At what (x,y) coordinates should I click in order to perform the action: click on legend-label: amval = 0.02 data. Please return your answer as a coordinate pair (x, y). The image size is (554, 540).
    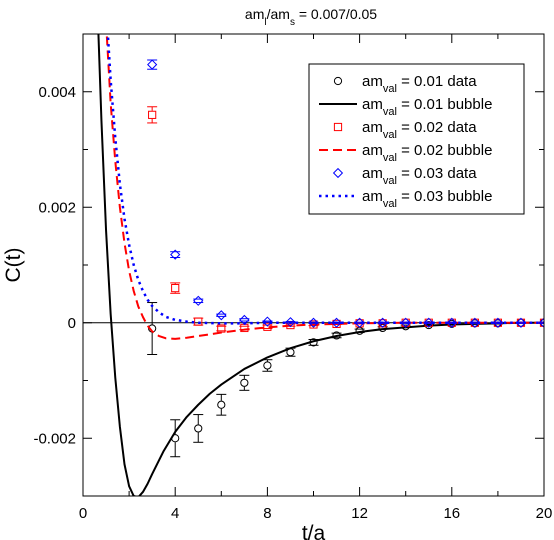
    Looking at the image, I should click on (419, 130).